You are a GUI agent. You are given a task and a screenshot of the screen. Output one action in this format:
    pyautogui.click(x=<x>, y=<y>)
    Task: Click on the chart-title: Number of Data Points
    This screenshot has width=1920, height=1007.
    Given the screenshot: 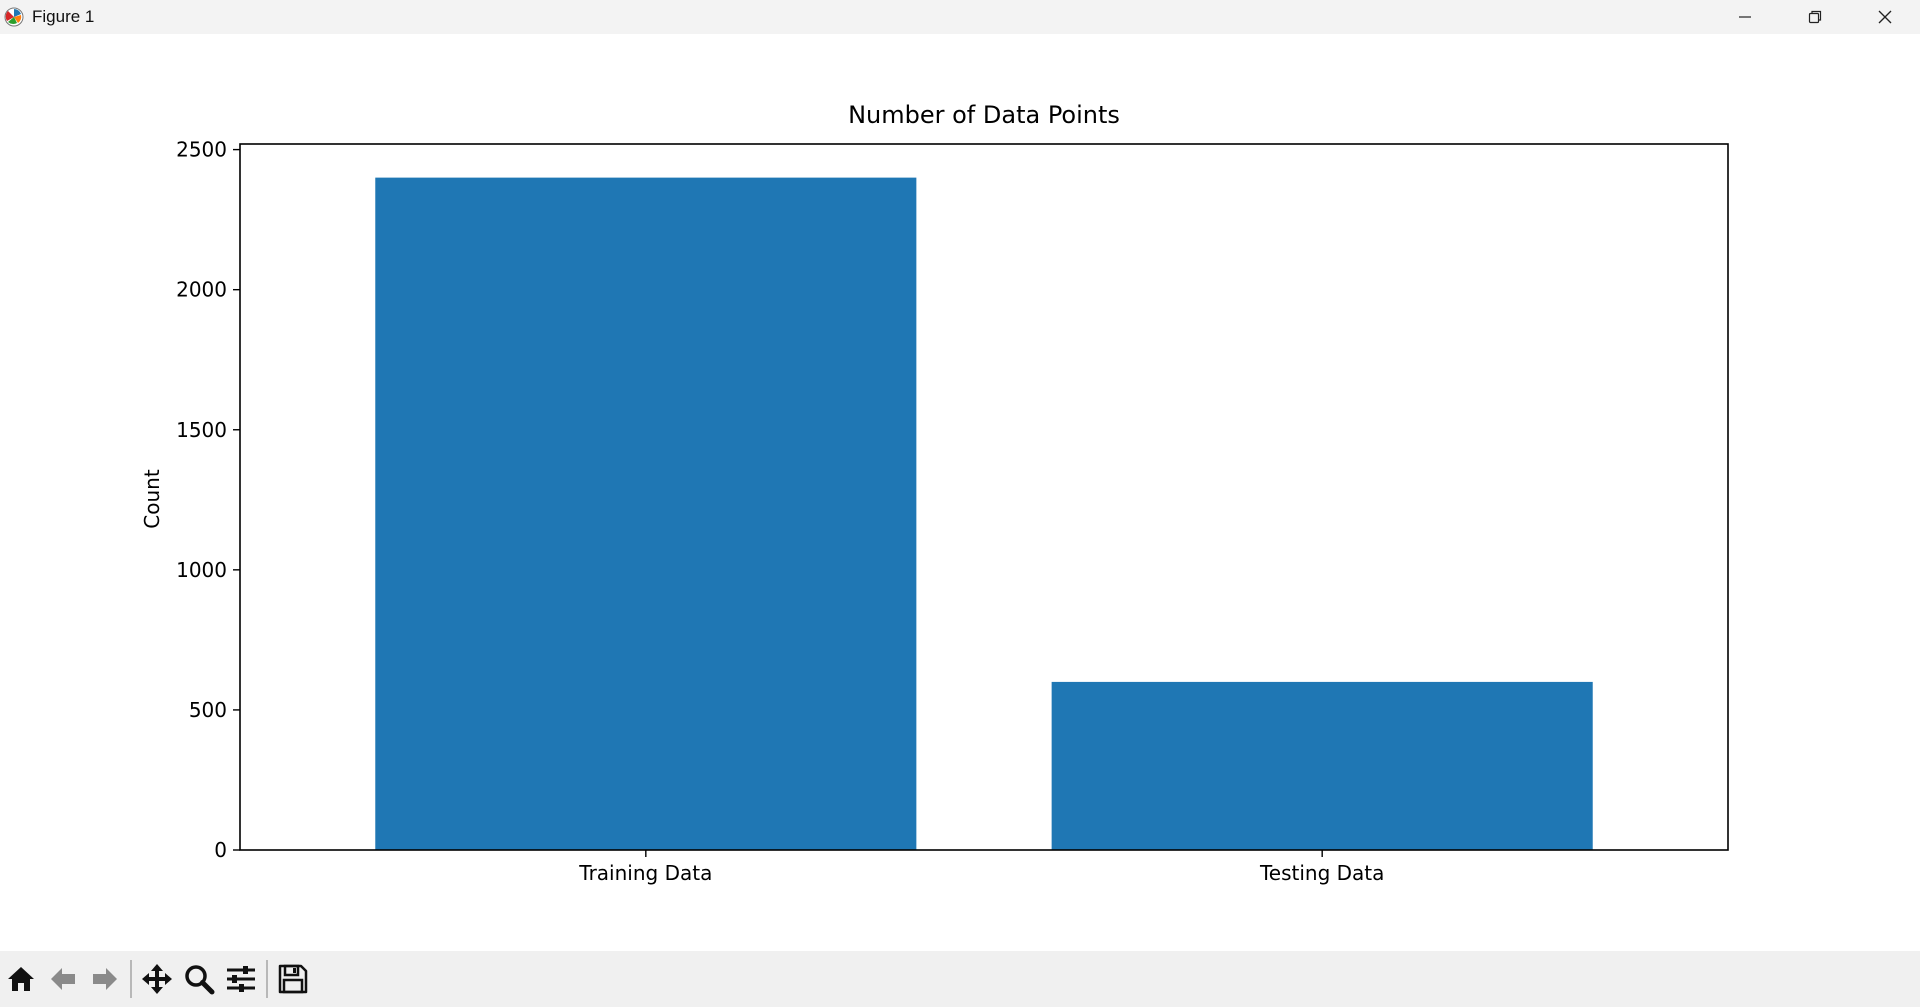 What is the action you would take?
    pyautogui.click(x=984, y=115)
    